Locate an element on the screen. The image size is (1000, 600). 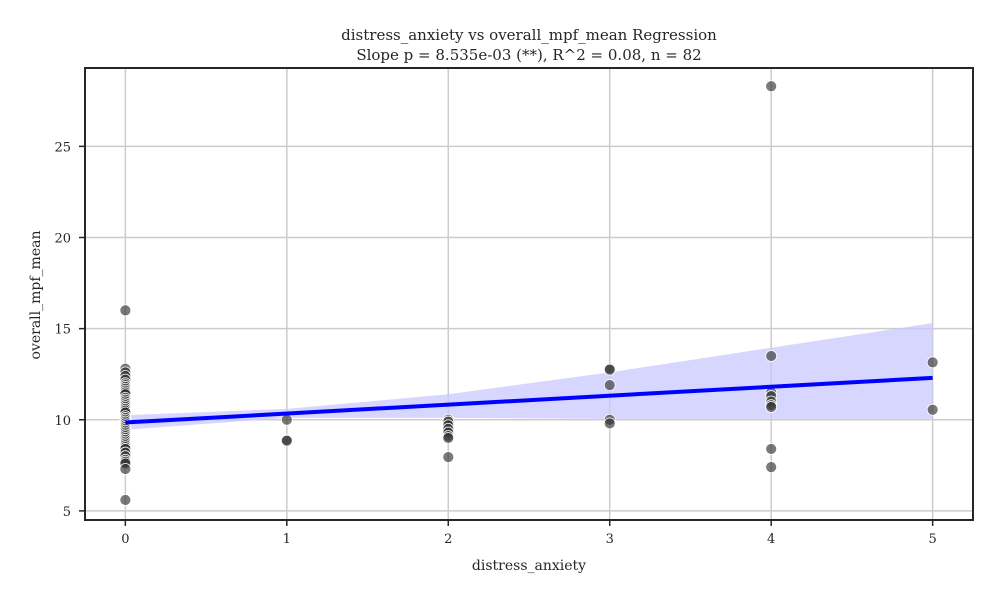
x-tick-label: 2 is located at coordinates (448, 539).